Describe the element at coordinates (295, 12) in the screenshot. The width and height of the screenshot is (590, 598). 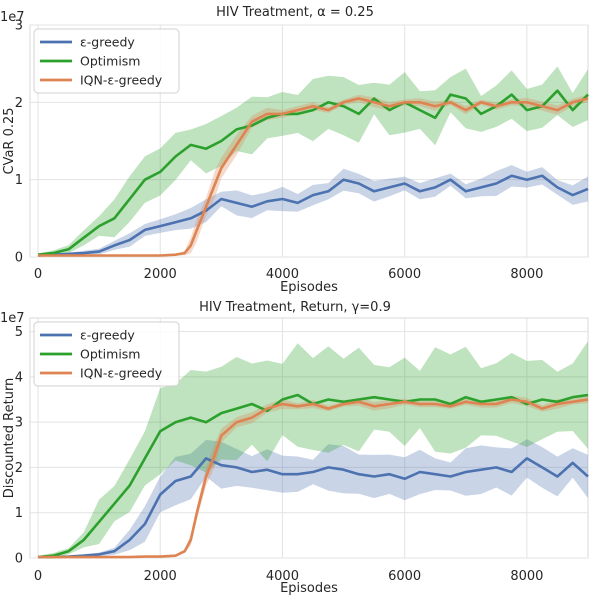
I see `chart-title: HIV Treatment, α = 0.25` at that location.